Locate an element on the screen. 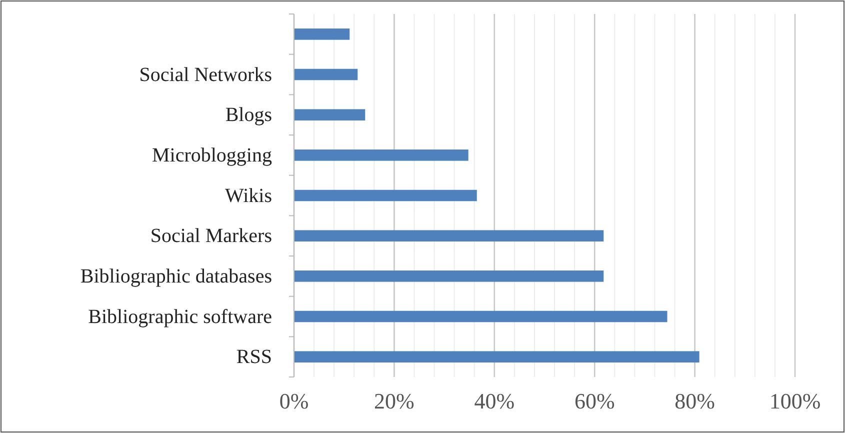 Image resolution: width=845 pixels, height=433 pixels. y-tick-label: Social Markers is located at coordinates (211, 236).